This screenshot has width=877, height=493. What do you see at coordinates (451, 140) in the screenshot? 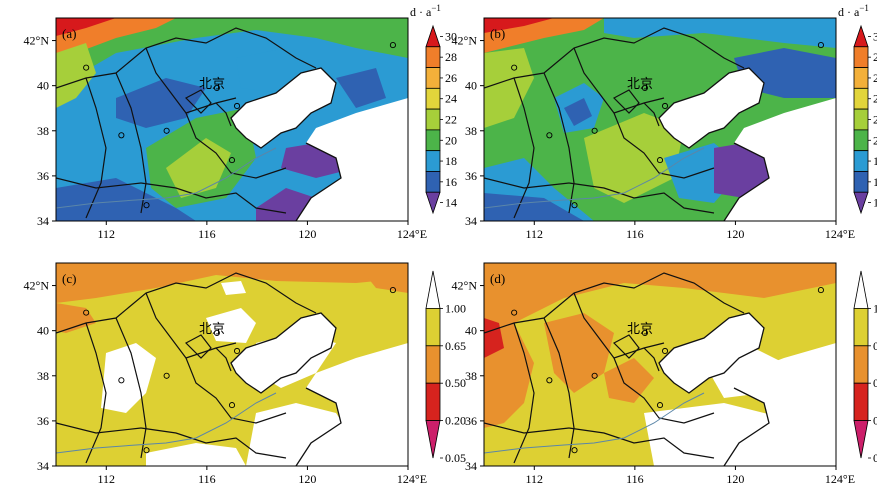
I see `colorbar-label: 20` at bounding box center [451, 140].